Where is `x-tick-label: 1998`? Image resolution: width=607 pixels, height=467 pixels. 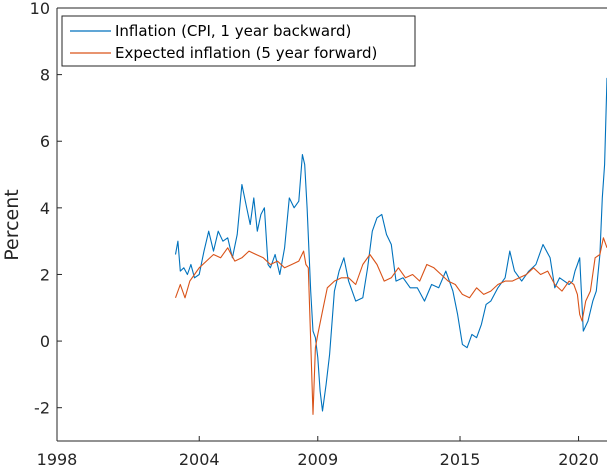
x-tick-label: 1998 is located at coordinates (57, 458).